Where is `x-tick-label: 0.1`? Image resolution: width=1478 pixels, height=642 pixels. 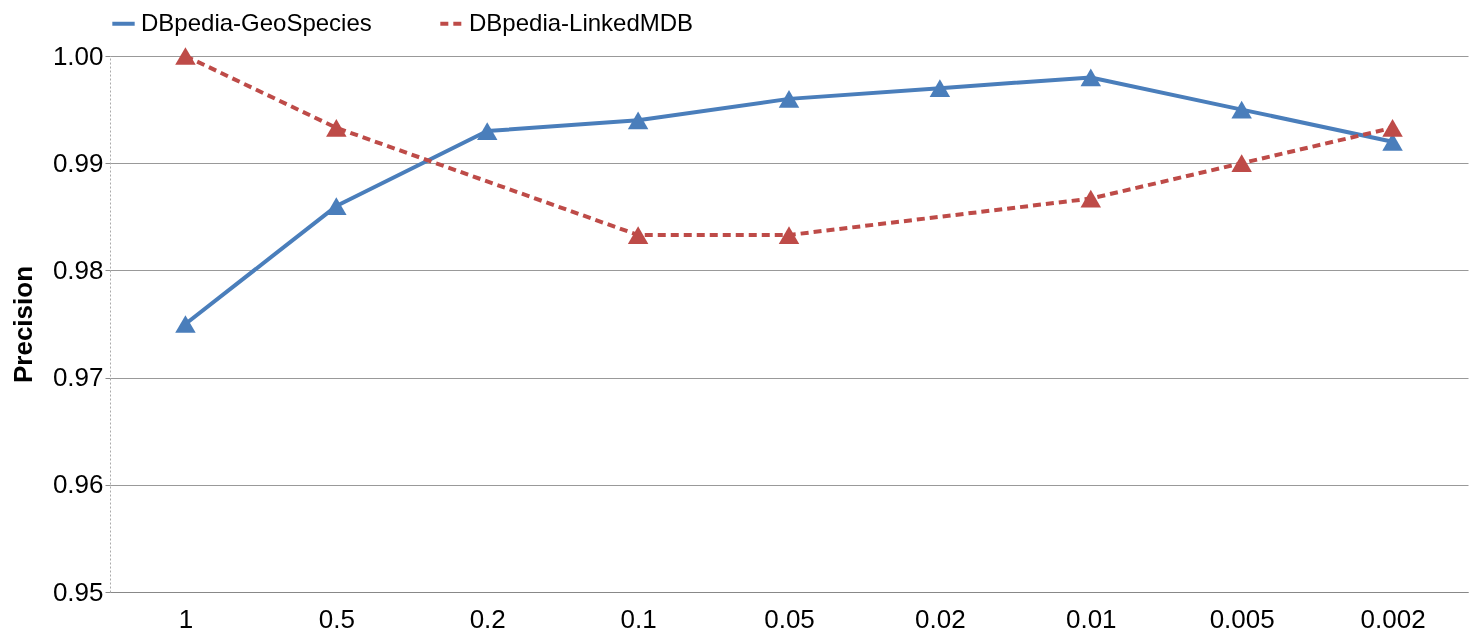 x-tick-label: 0.1 is located at coordinates (638, 618).